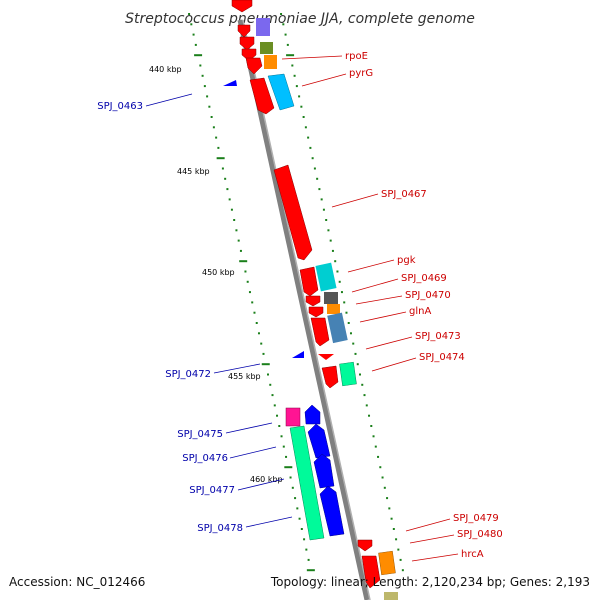 The width and height of the screenshot is (600, 600). I want to click on gene-label-spj-0480: SPJ_0480, so click(480, 534).